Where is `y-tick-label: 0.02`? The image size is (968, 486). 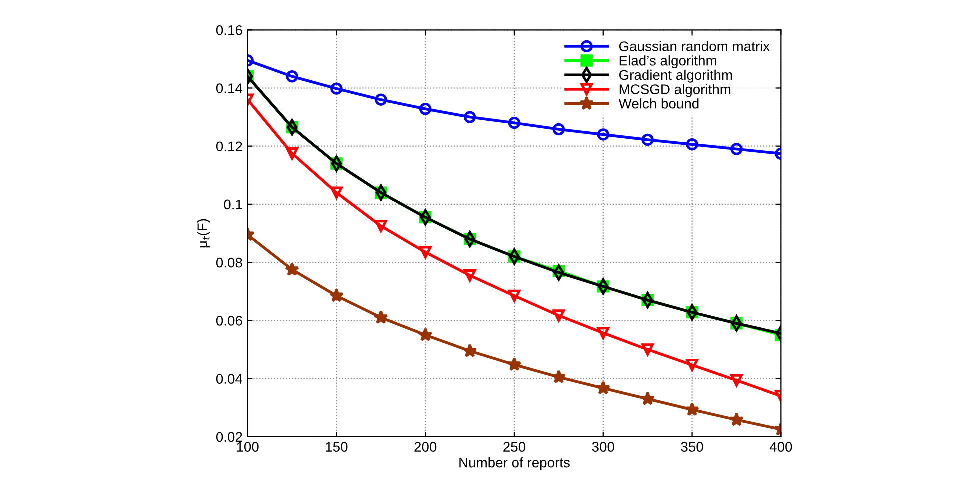
y-tick-label: 0.02 is located at coordinates (229, 437).